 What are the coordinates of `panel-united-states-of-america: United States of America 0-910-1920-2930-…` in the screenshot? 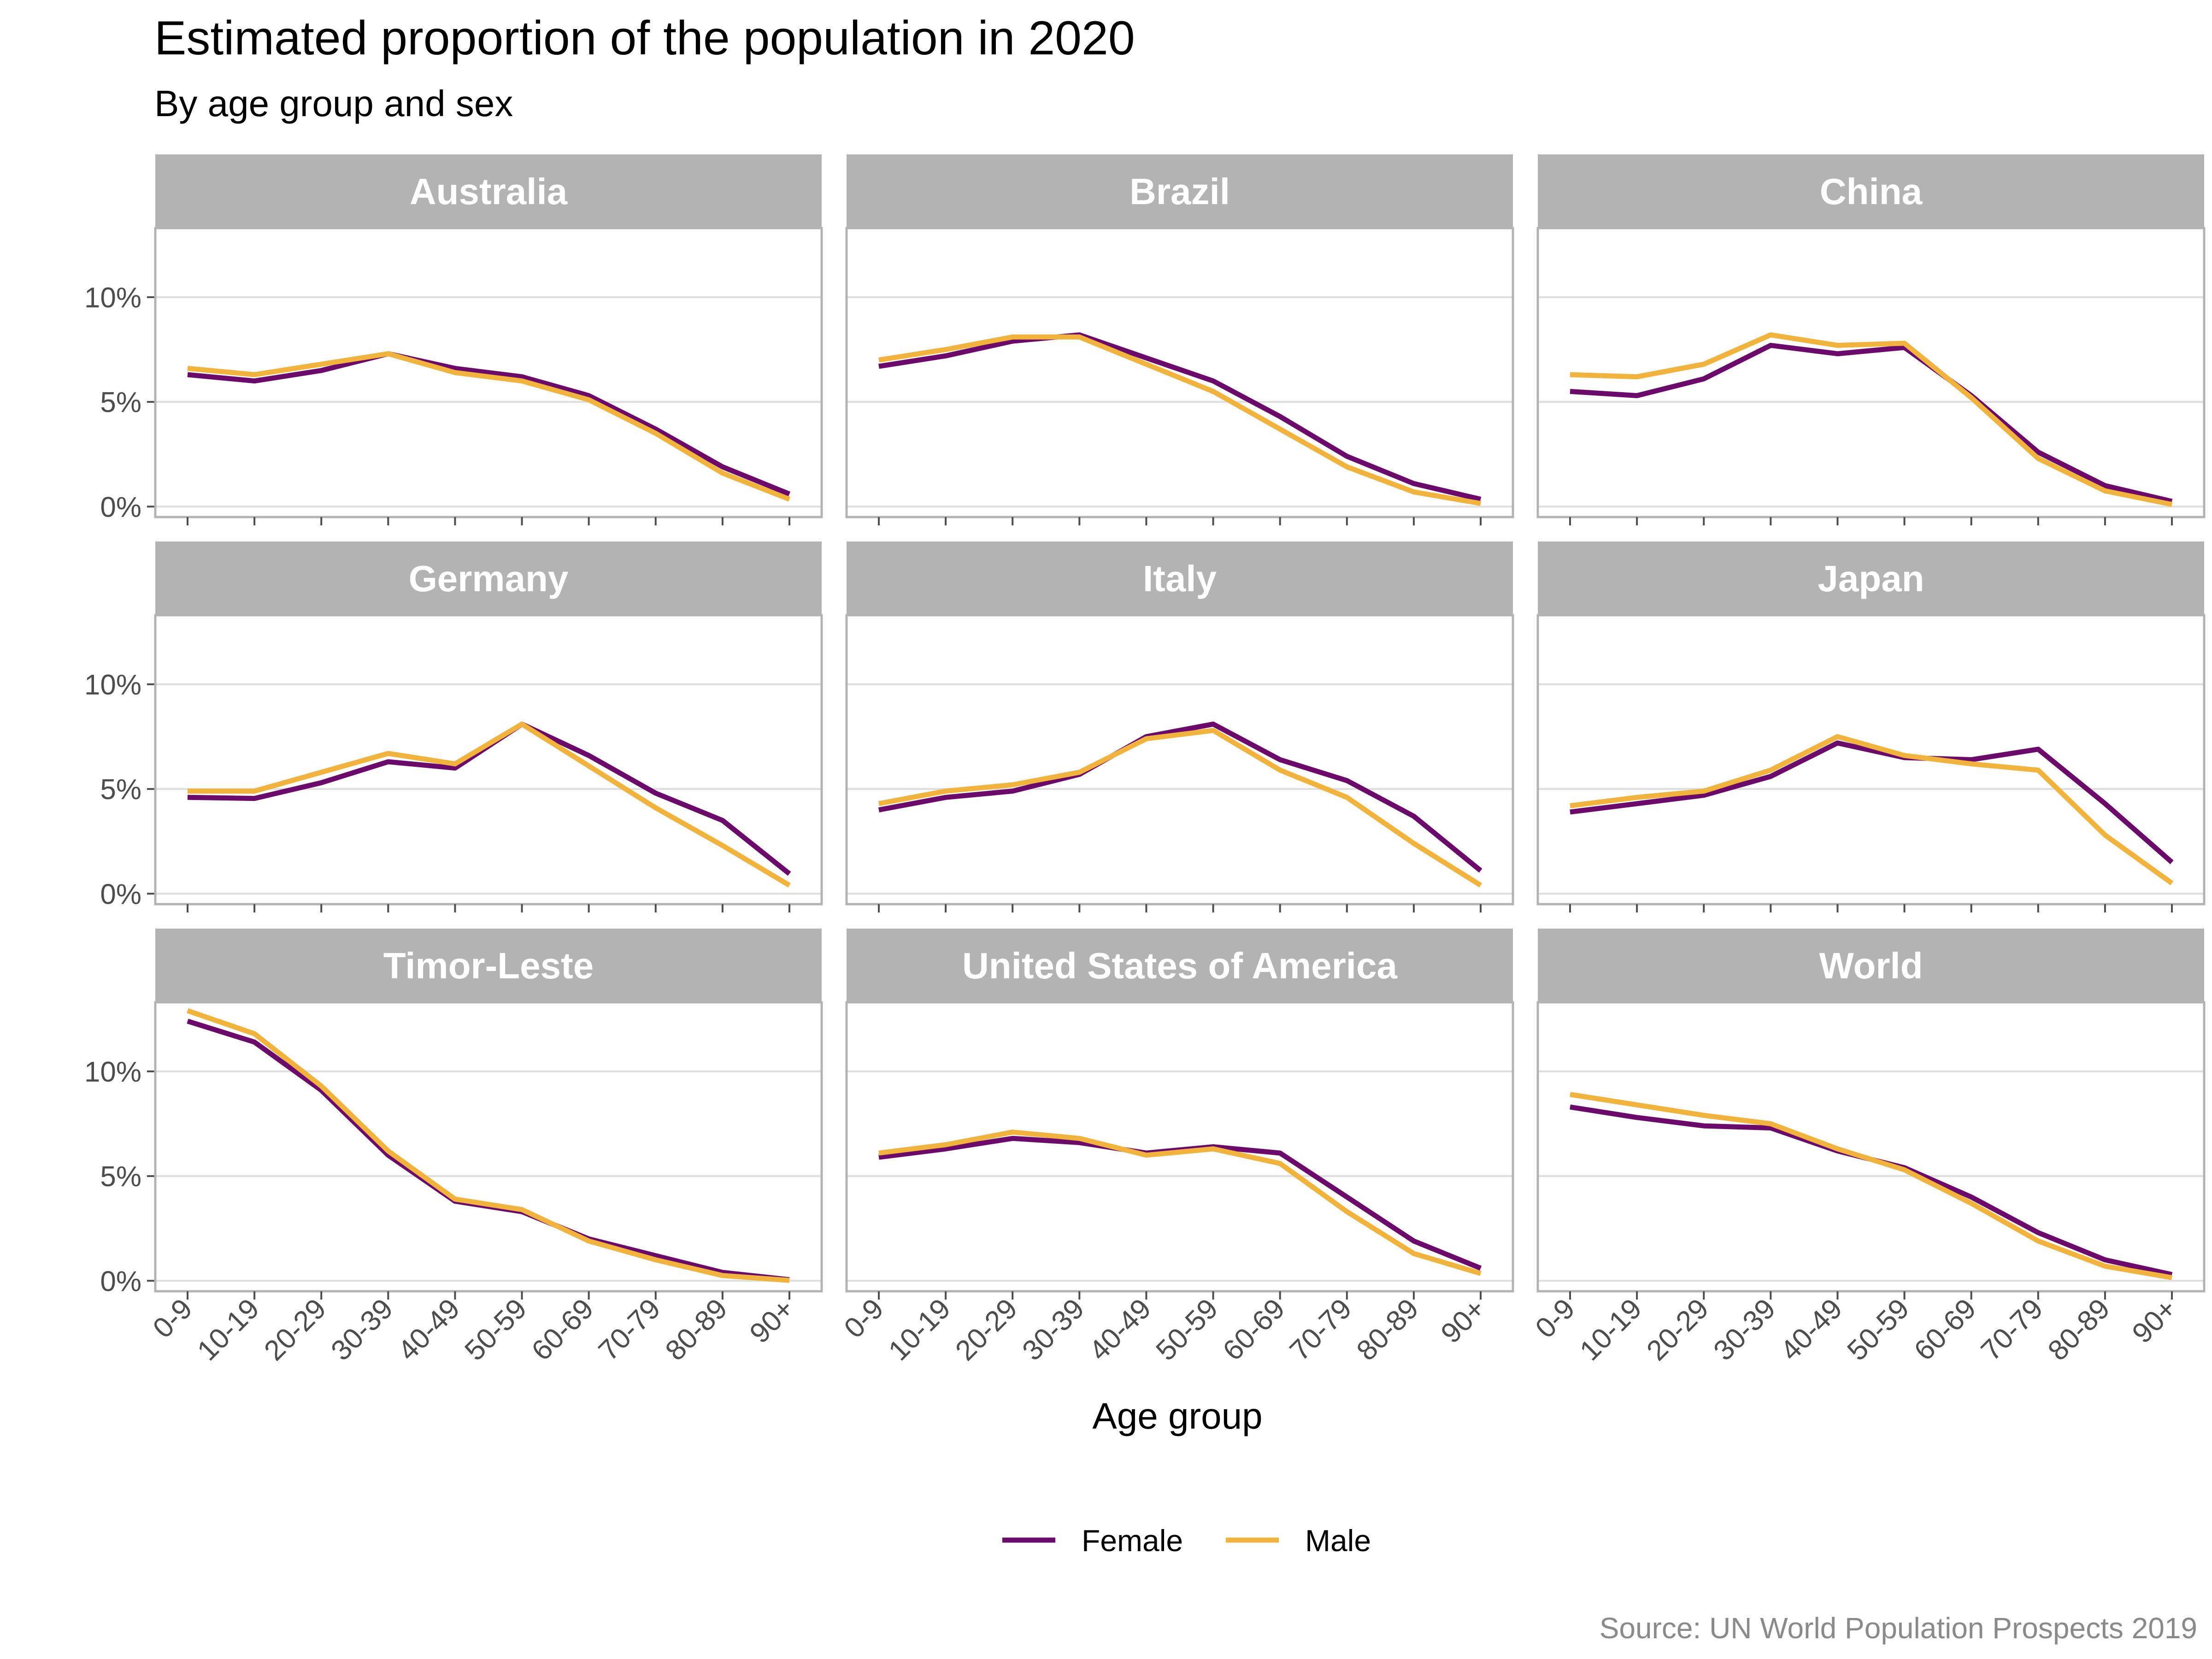 It's located at (1176, 1148).